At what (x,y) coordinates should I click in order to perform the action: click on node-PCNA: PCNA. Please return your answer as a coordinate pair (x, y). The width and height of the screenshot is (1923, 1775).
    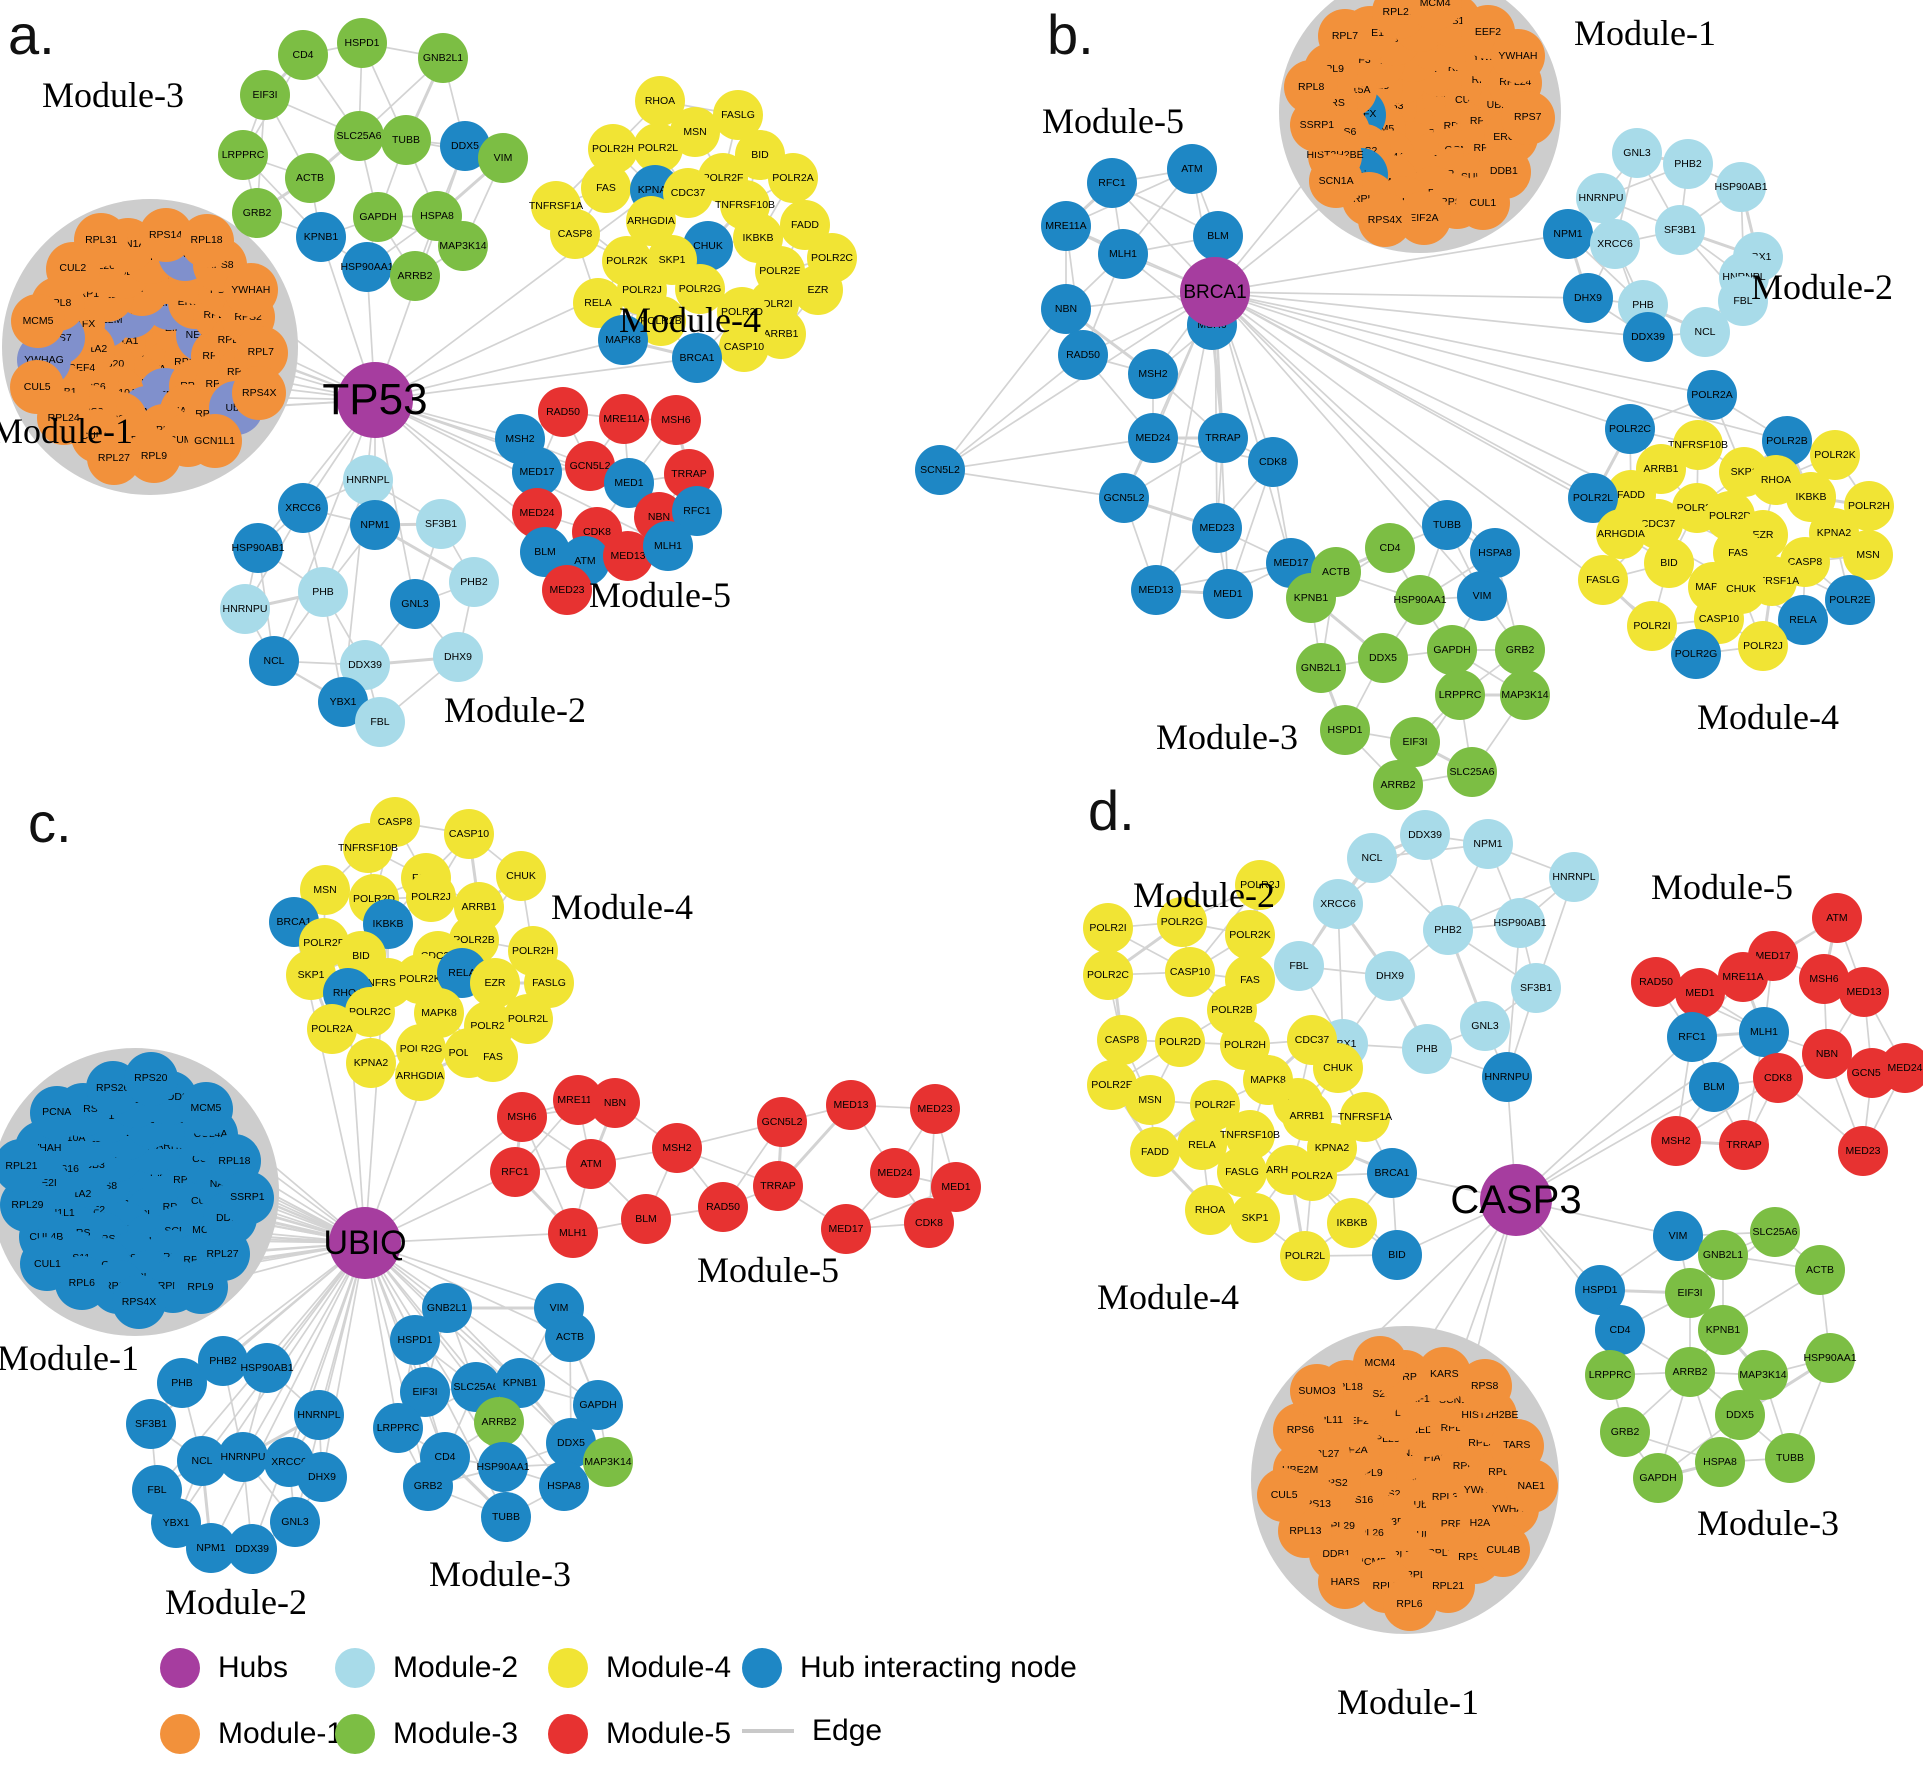
    Looking at the image, I should click on (56, 1112).